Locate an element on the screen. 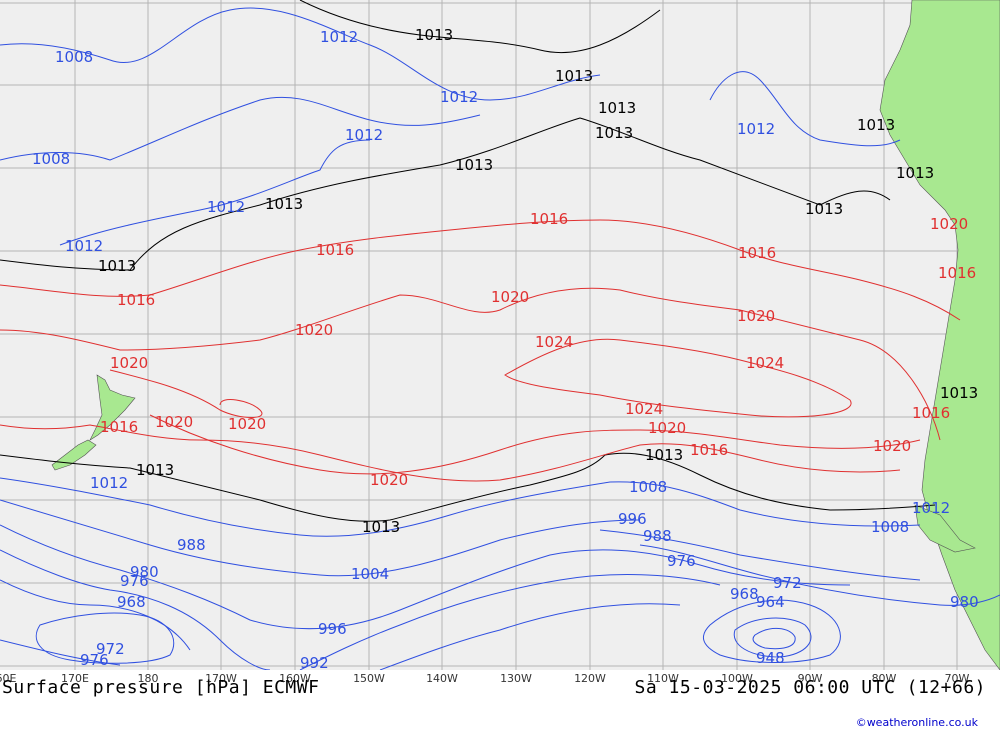 This screenshot has width=1000, height=733. map-title: Surface pressure [hPa] ECMWF is located at coordinates (161, 687).